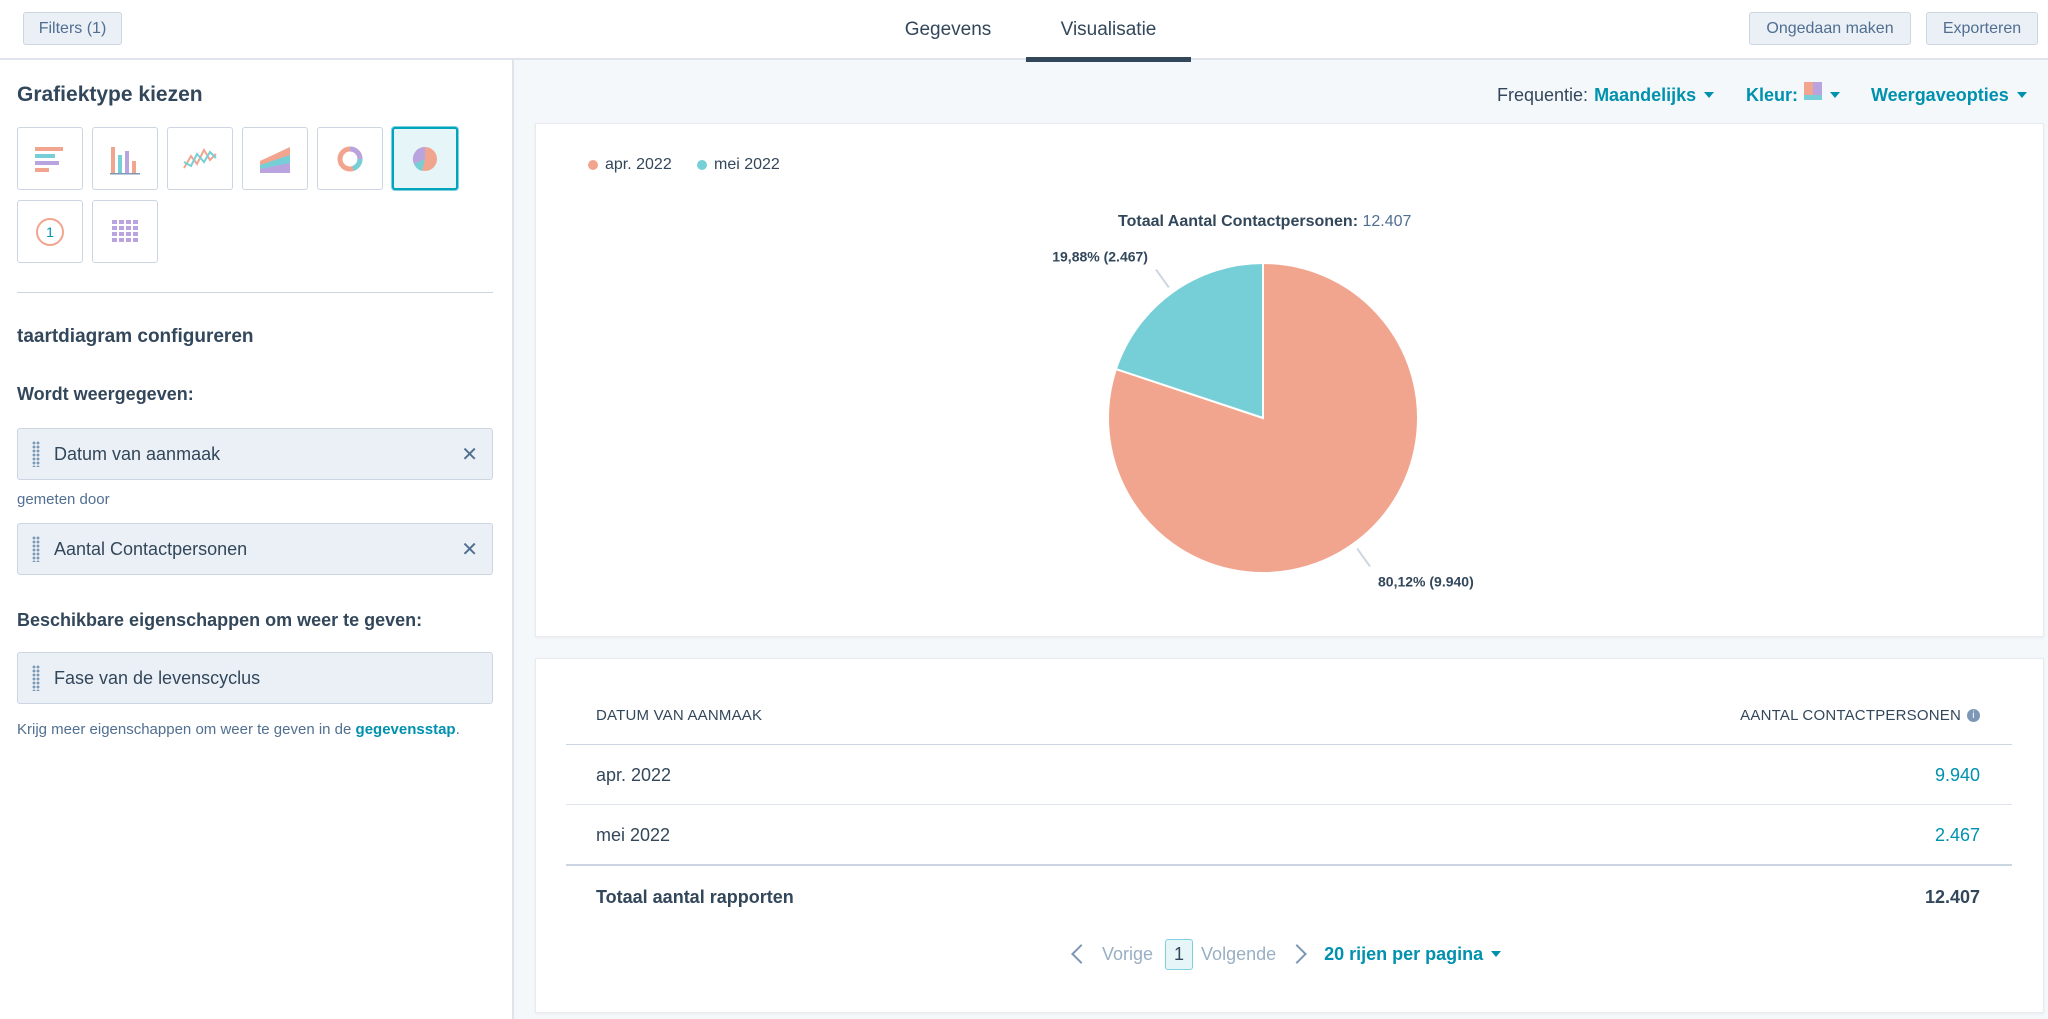 Image resolution: width=2048 pixels, height=1019 pixels. I want to click on display-options-dropdown: Weergaveopties, so click(1940, 94).